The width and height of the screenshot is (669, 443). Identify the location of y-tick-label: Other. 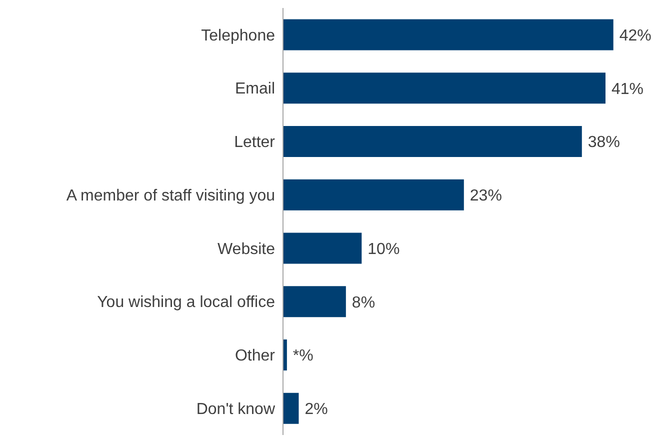
(255, 356).